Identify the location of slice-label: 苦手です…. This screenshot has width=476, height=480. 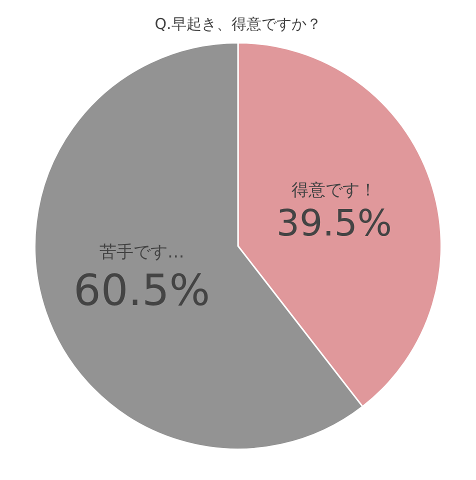
(141, 252).